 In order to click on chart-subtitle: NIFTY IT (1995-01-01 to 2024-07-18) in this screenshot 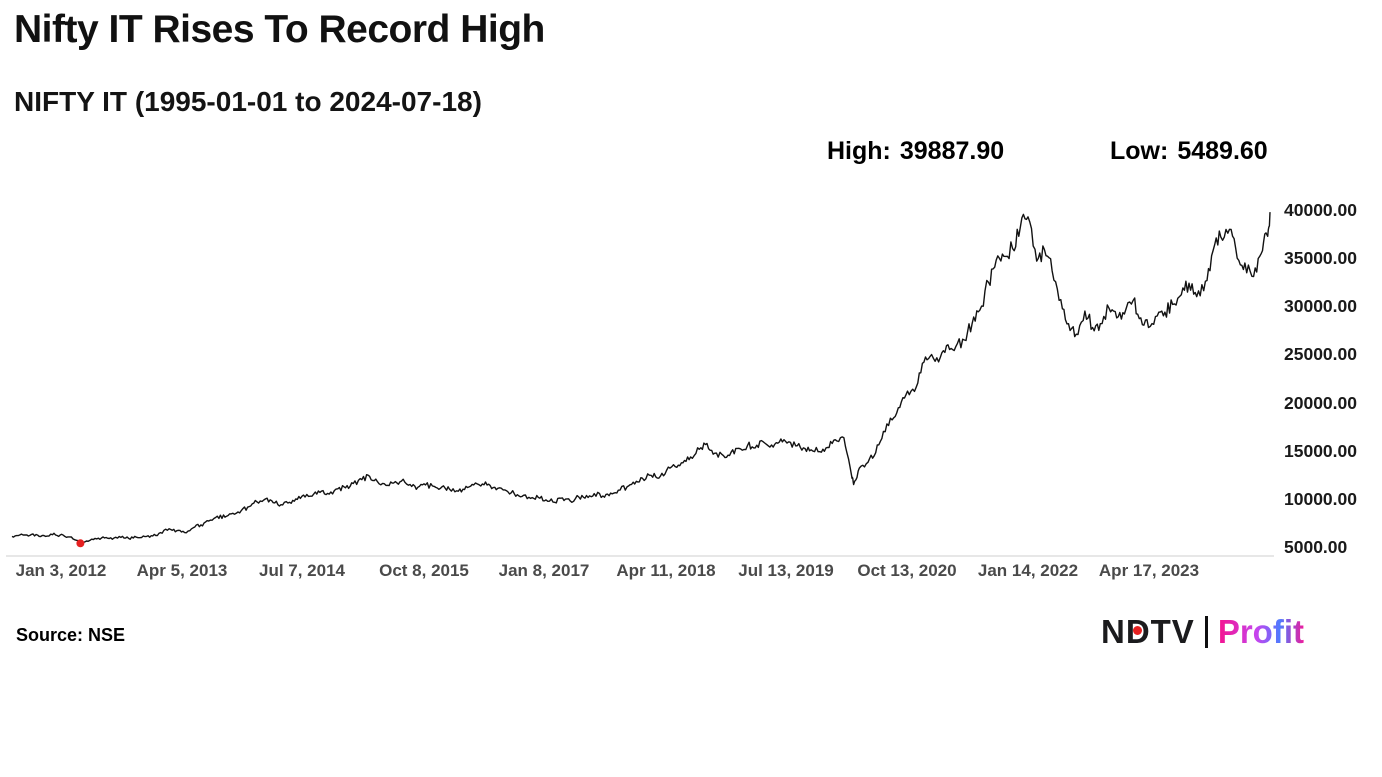, I will do `click(248, 101)`.